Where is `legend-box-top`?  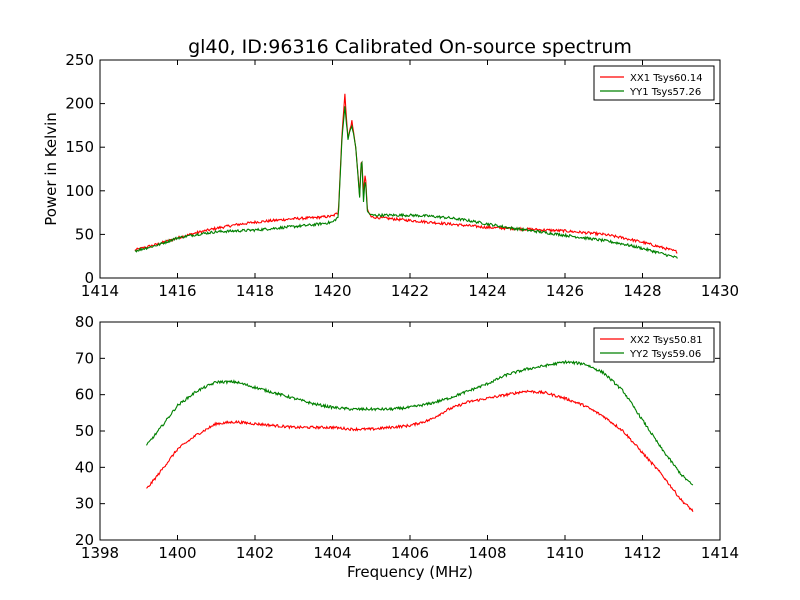
legend-box-top is located at coordinates (654, 83).